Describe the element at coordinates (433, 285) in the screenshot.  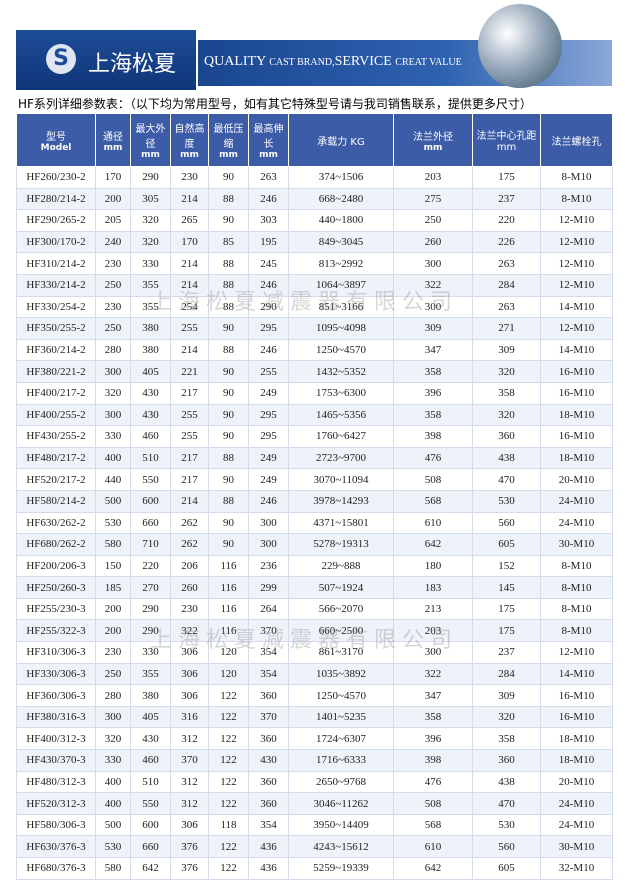
I see `table-cell: 322` at that location.